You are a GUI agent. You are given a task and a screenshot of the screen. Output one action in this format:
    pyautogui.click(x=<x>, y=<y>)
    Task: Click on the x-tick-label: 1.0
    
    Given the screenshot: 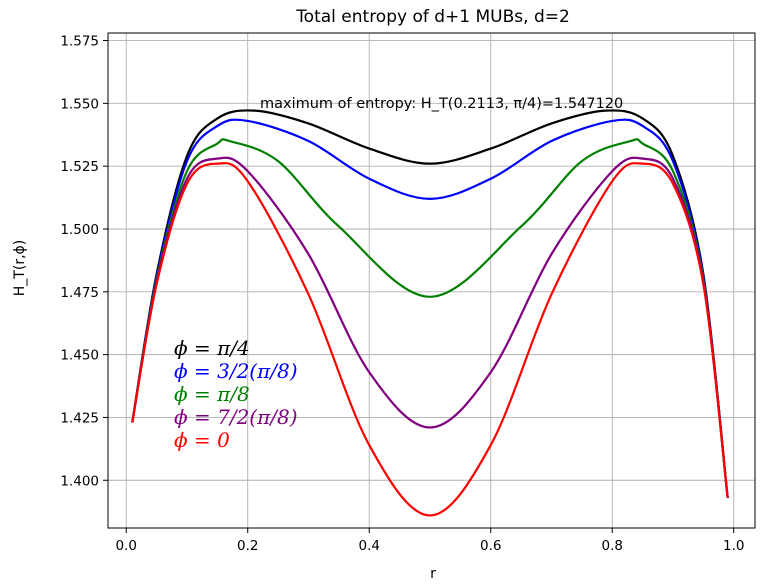 What is the action you would take?
    pyautogui.click(x=733, y=546)
    